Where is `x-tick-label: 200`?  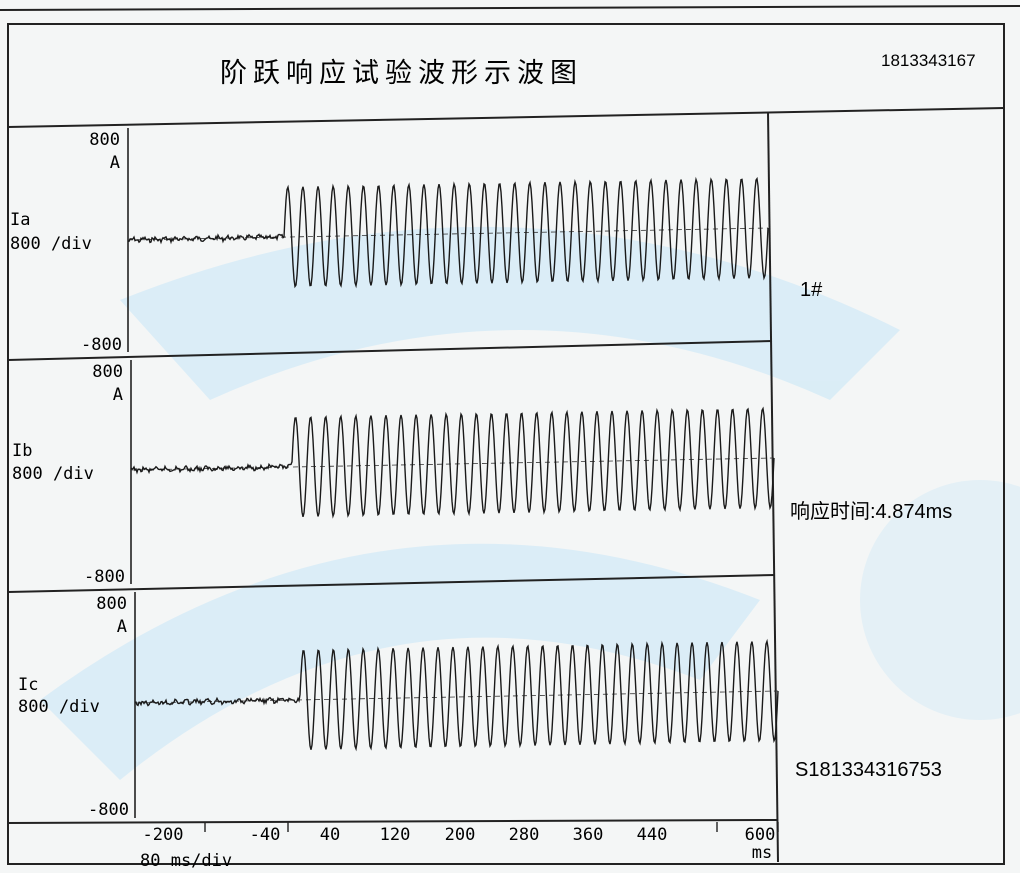
x-tick-label: 200 is located at coordinates (460, 835).